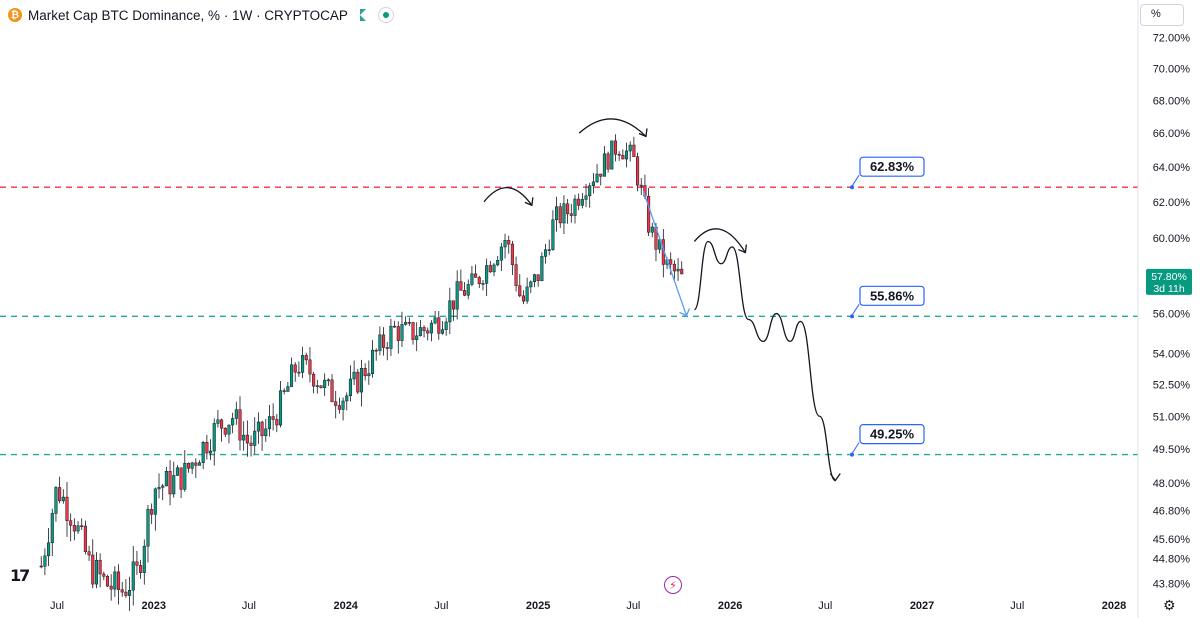 The width and height of the screenshot is (1200, 618). Describe the element at coordinates (1169, 281) in the screenshot. I see `last-price-badge` at that location.